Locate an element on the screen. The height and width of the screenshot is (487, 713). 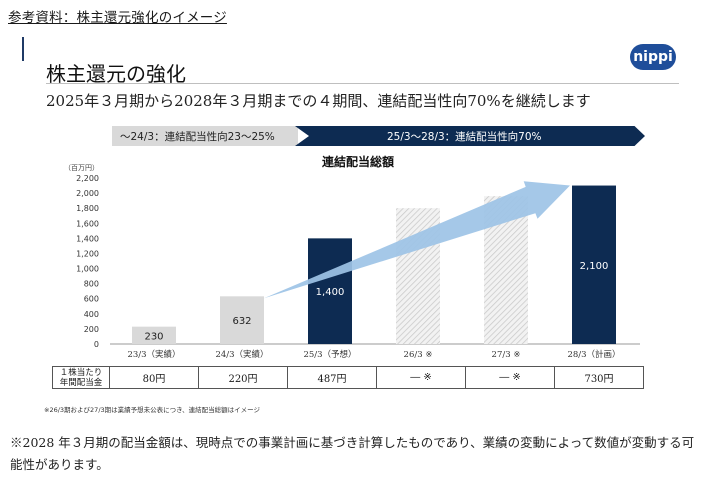
dps-cell-28-3: 730円 is located at coordinates (599, 377).